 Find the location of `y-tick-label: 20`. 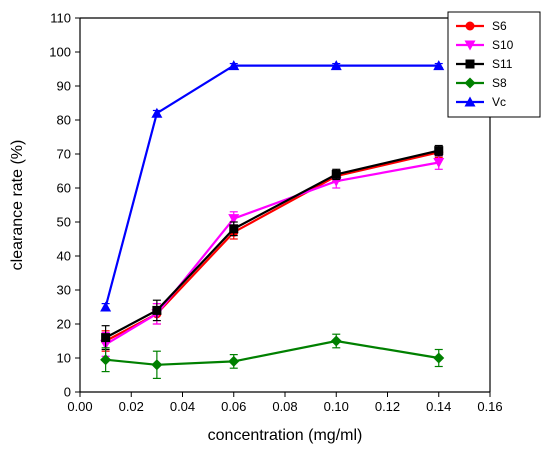

y-tick-label: 20 is located at coordinates (64, 324).